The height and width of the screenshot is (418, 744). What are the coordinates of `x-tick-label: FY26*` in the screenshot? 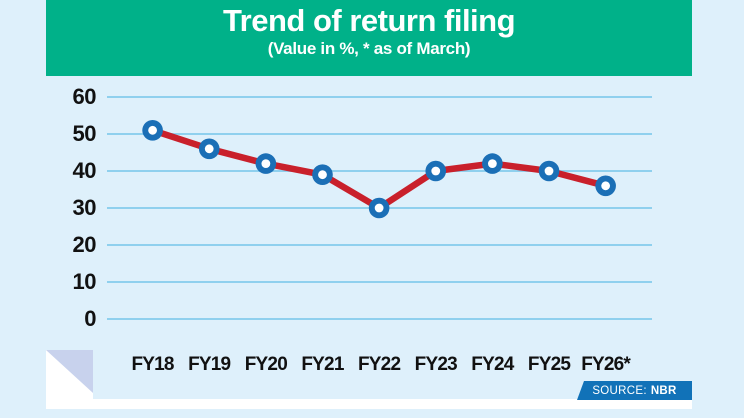 It's located at (606, 364).